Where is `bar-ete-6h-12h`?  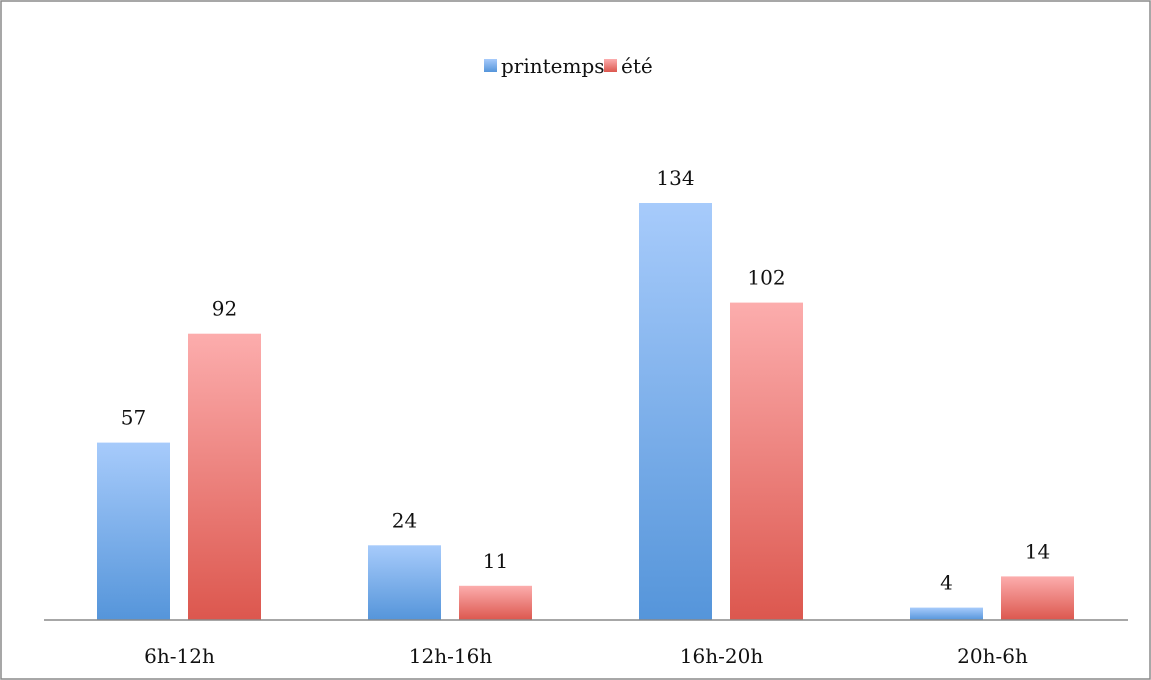 bar-ete-6h-12h is located at coordinates (224, 476).